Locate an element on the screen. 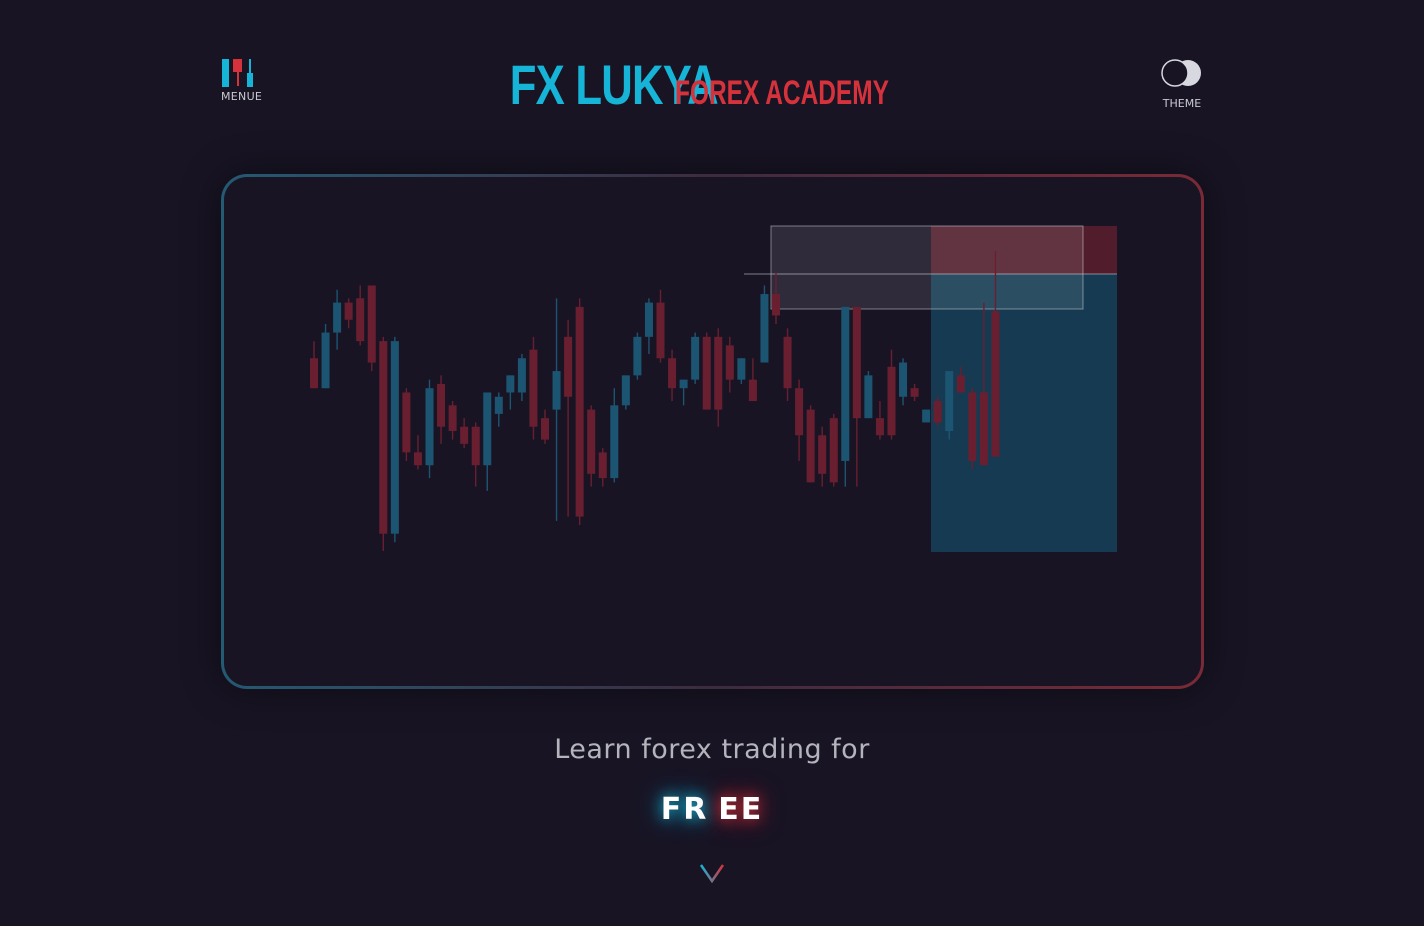 Image resolution: width=1424 pixels, height=926 pixels. theme-toggle: THEME is located at coordinates (1182, 83).